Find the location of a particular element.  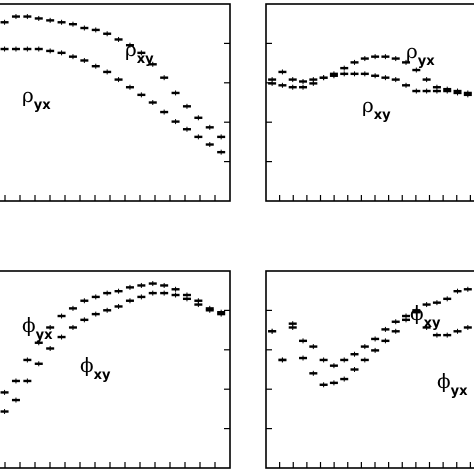

series-label: ρxy is located at coordinates (376, 108).